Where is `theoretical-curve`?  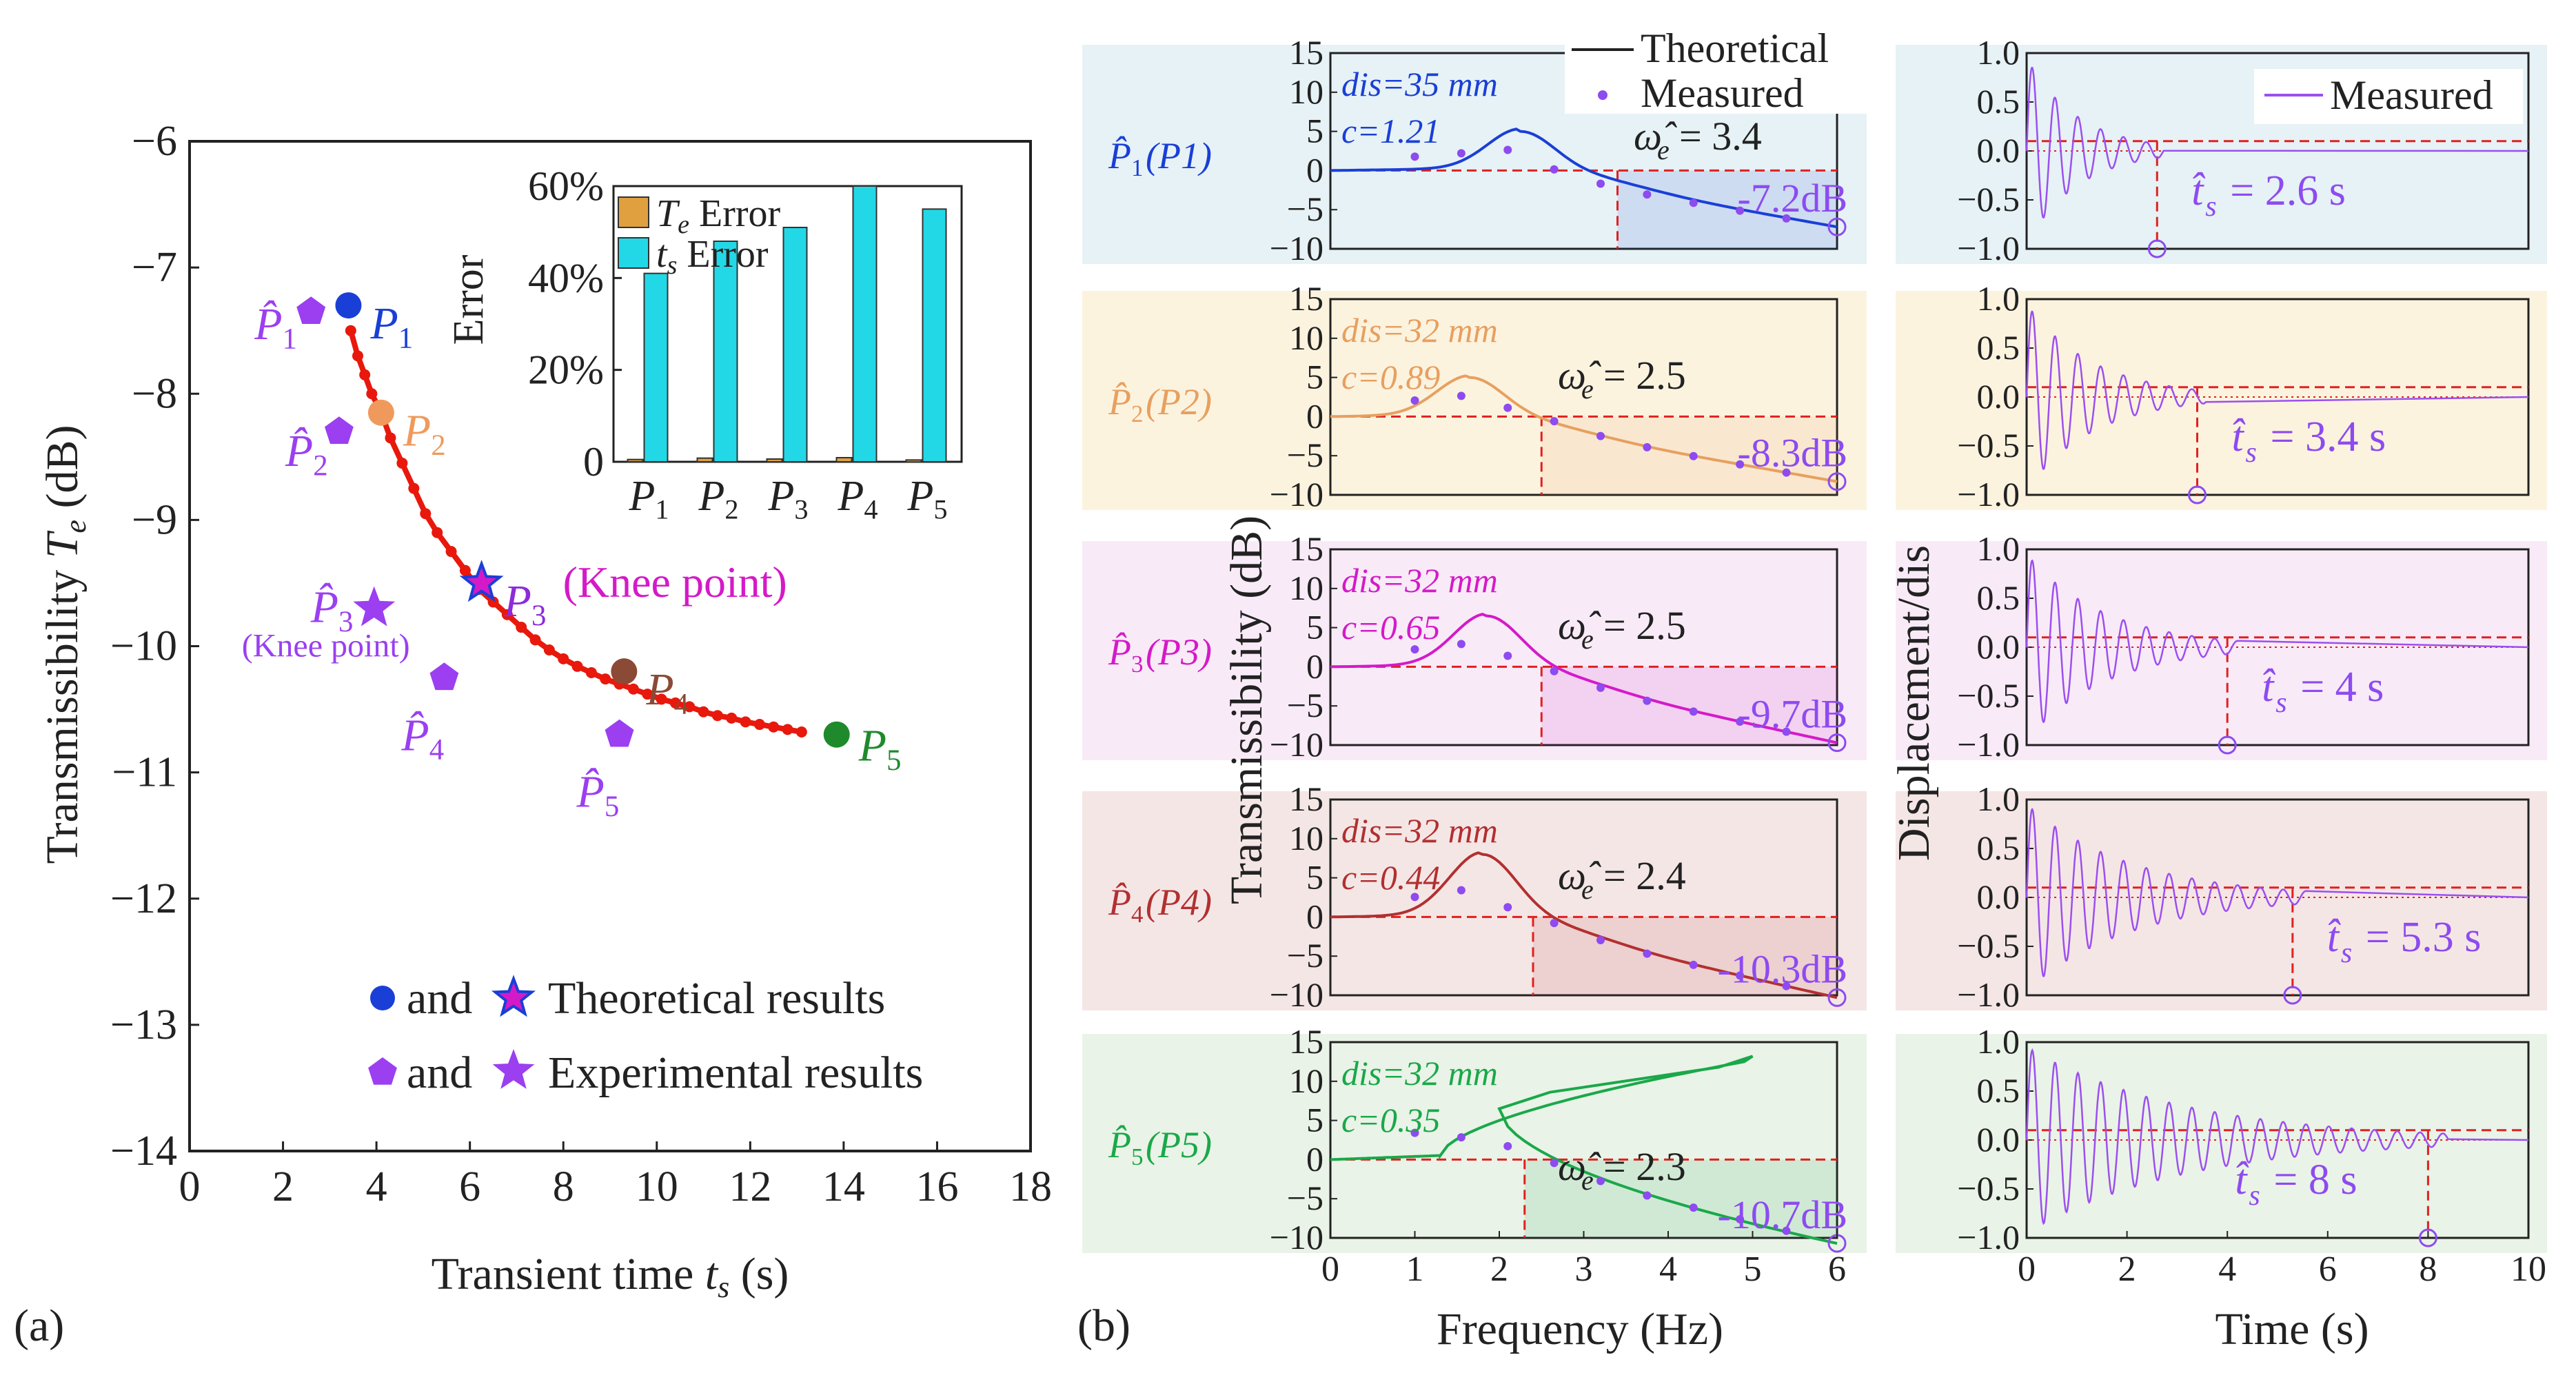 theoretical-curve is located at coordinates (1584, 179).